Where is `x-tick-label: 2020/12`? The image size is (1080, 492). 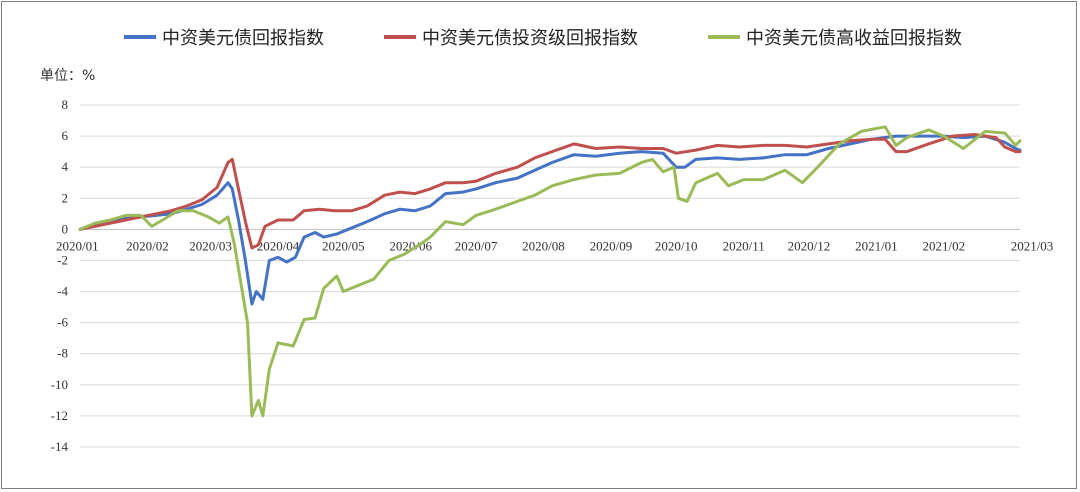 x-tick-label: 2020/12 is located at coordinates (809, 245).